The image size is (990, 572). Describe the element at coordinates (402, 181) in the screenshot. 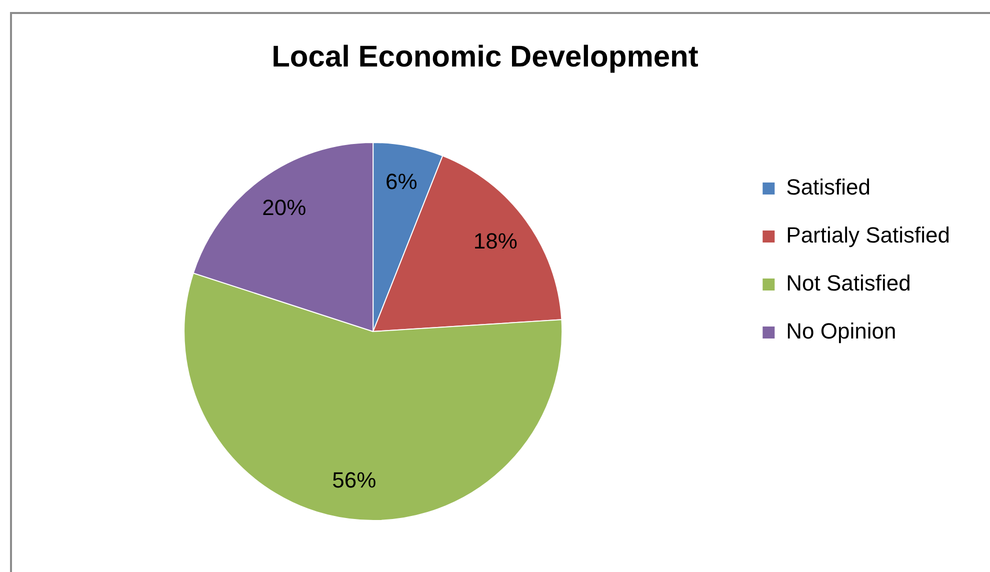

I see `data-label: 6%` at that location.